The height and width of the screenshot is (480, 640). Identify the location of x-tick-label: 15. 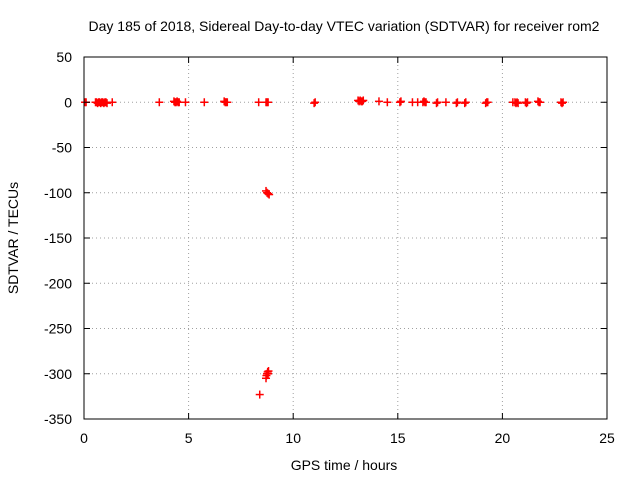
(398, 438).